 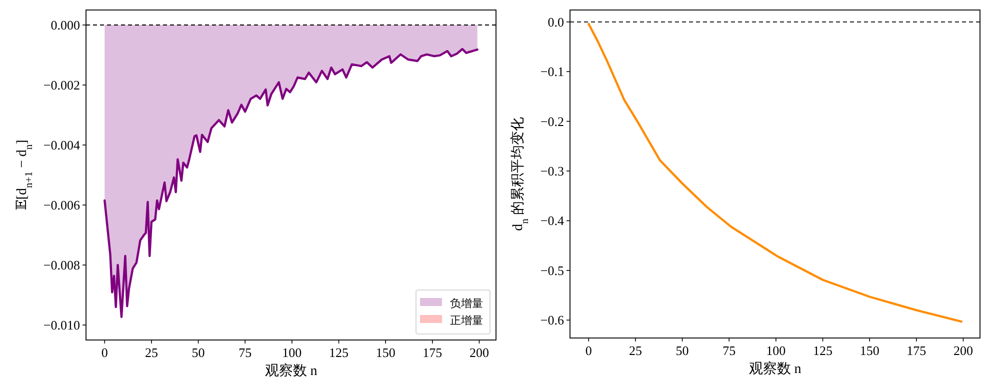 I want to click on y-tick-label: −0.008, so click(x=61, y=265).